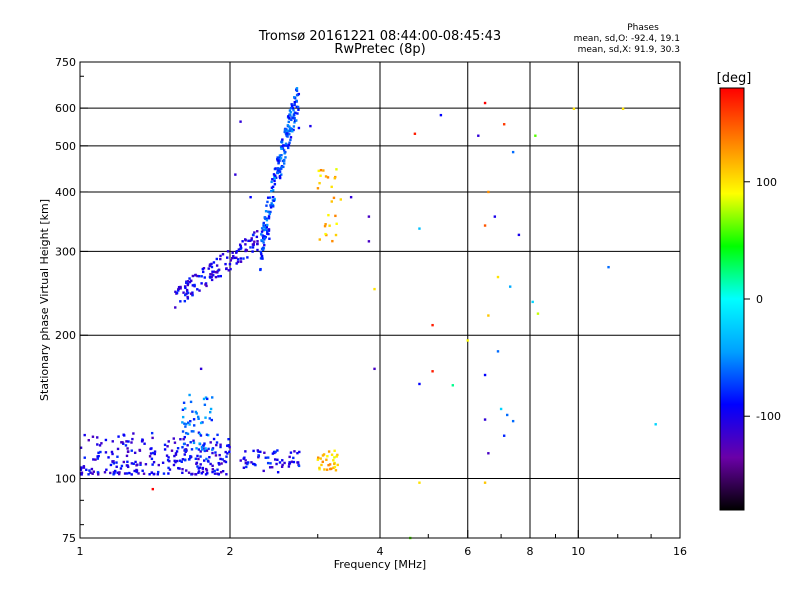 This screenshot has width=800, height=600. I want to click on y-tick-label: 100, so click(65, 479).